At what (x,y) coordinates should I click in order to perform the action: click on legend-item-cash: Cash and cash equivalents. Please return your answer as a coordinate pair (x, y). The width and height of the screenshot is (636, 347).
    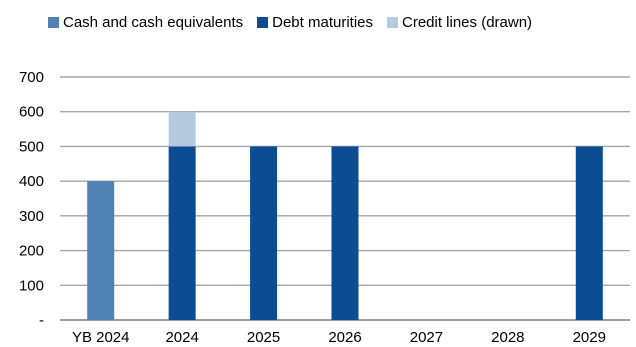
    Looking at the image, I should click on (145, 22).